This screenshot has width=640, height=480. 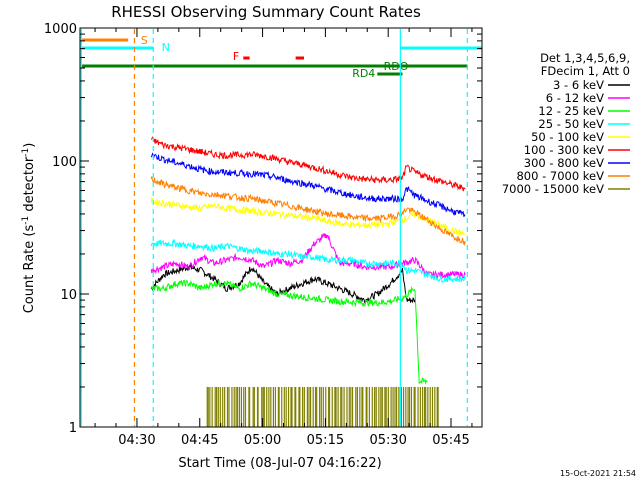 I want to click on y-tick-label: 10, so click(x=68, y=295).